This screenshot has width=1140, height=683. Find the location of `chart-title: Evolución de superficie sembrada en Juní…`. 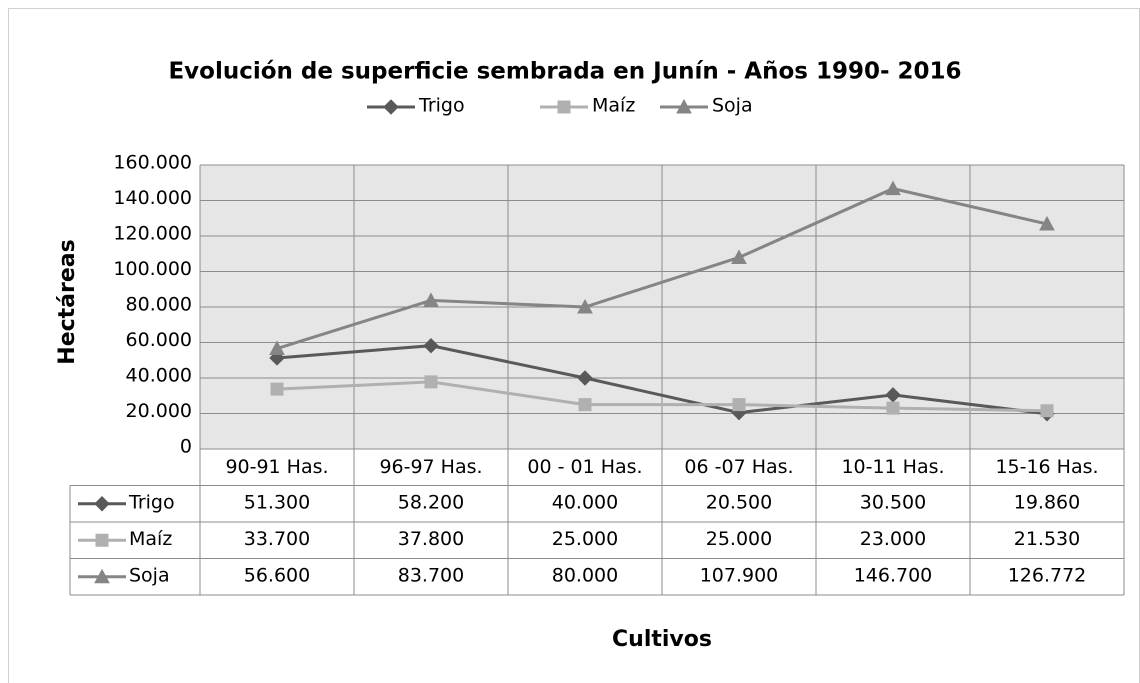

chart-title: Evolución de superficie sembrada en Juní… is located at coordinates (564, 72).